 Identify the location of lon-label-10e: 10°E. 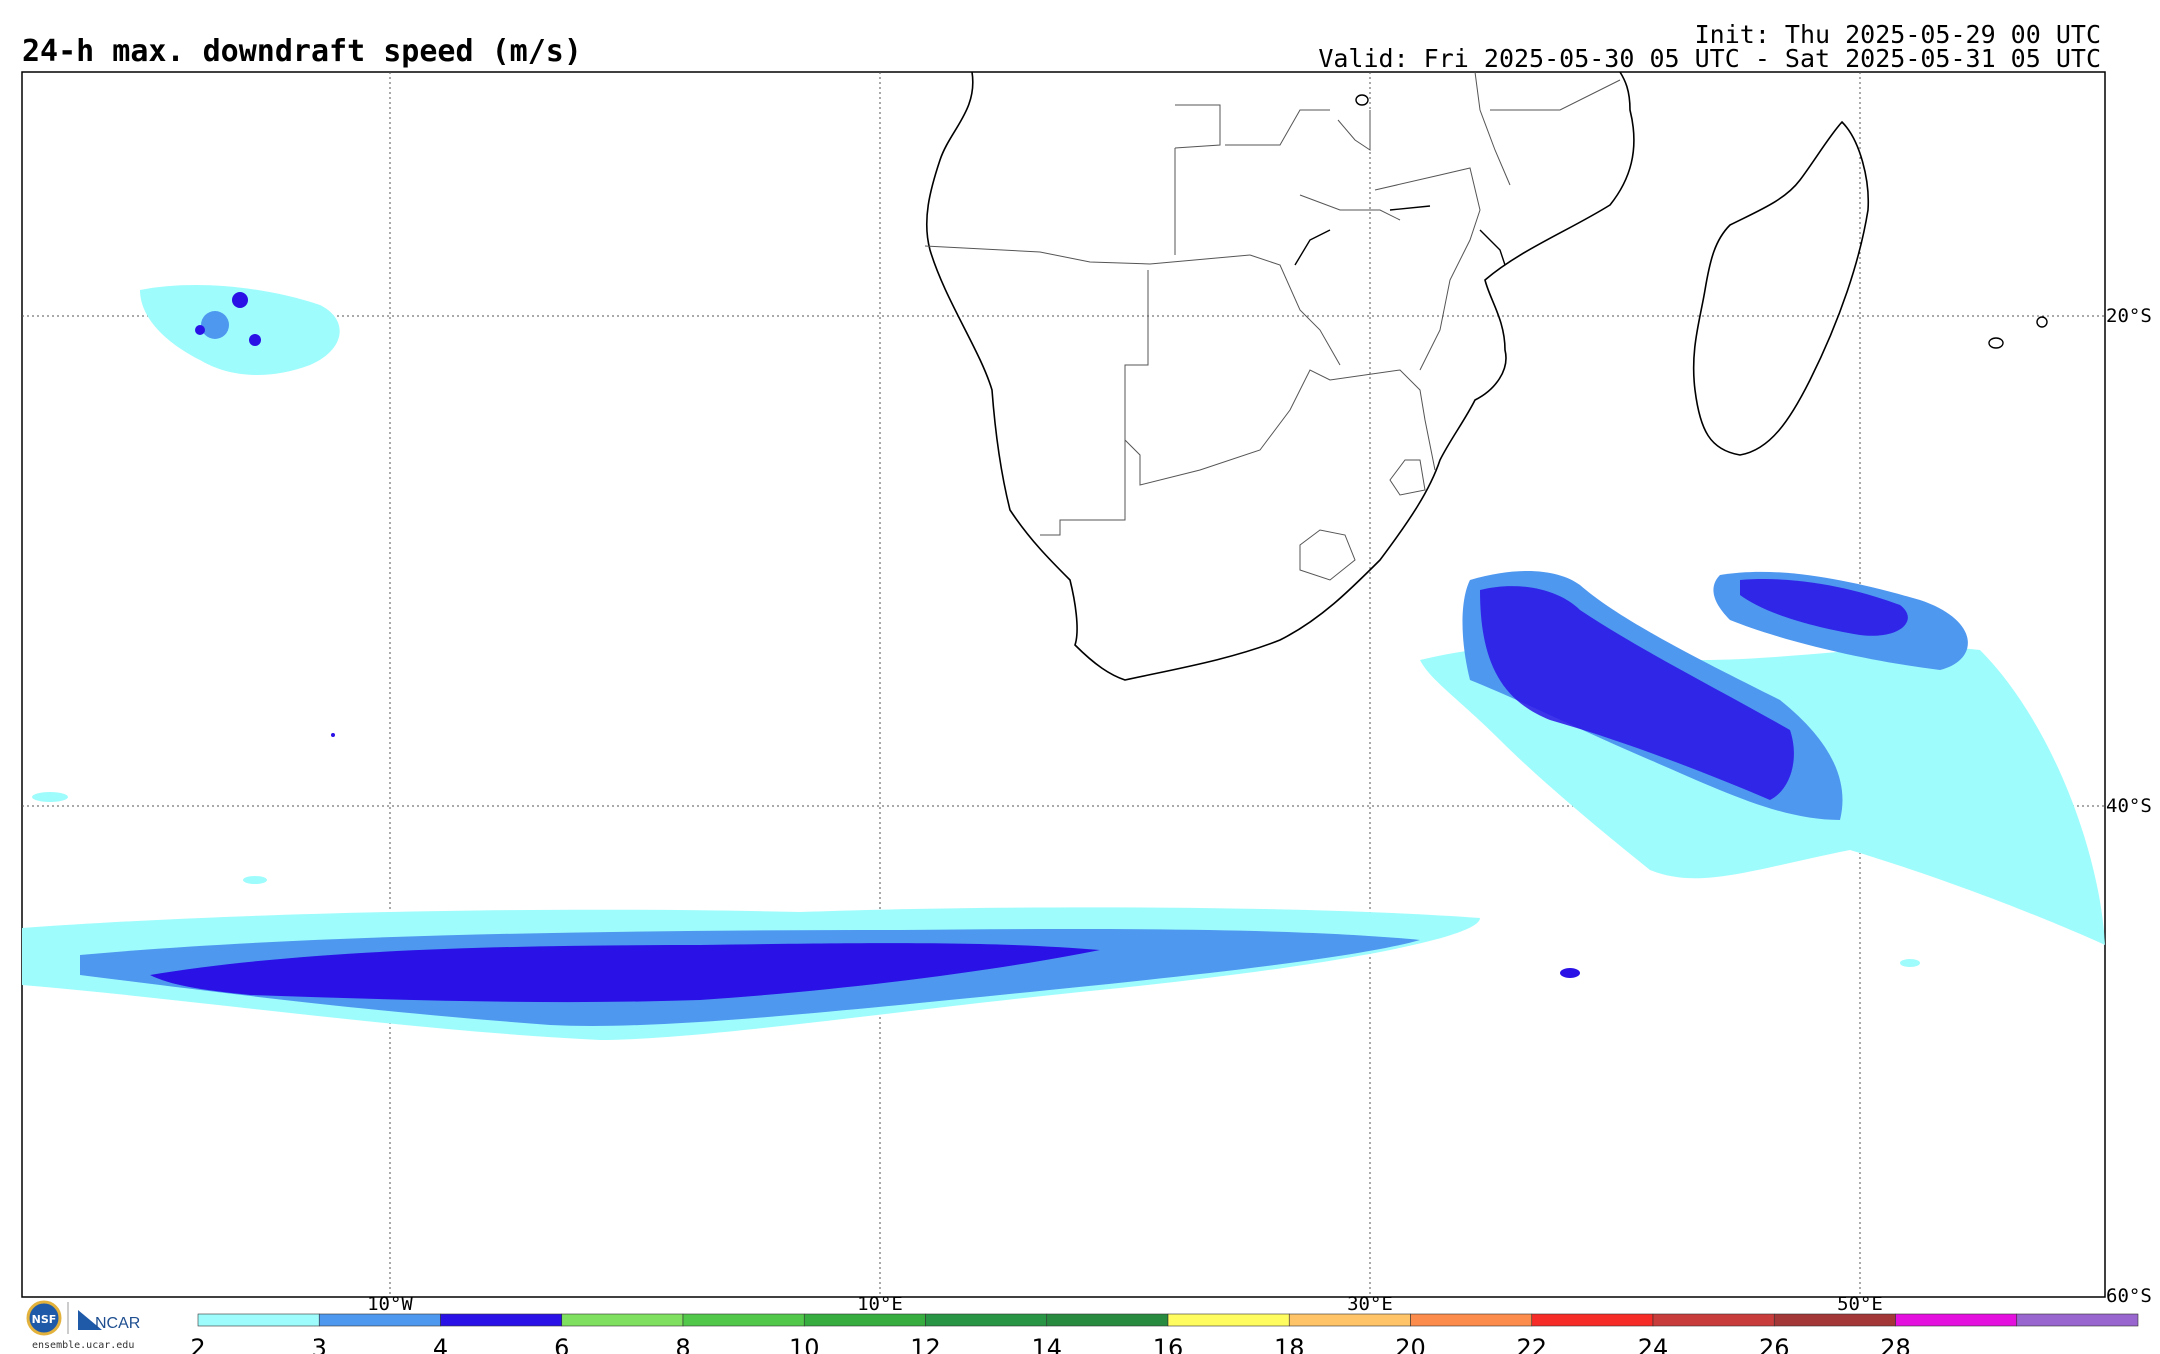
(880, 1304).